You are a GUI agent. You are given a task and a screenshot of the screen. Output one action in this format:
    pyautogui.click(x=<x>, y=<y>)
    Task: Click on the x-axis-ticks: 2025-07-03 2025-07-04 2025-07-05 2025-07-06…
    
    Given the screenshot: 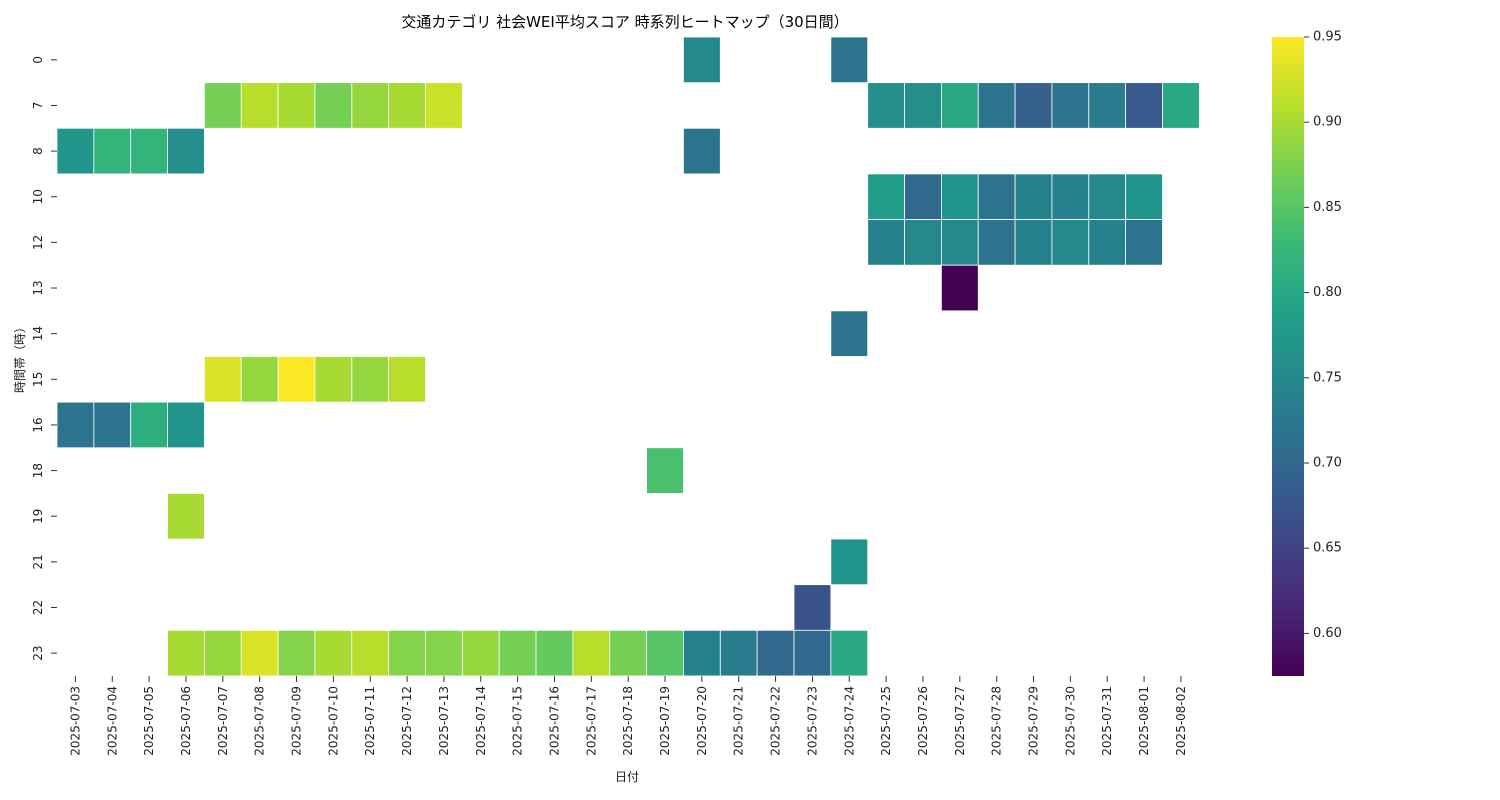 What is the action you would take?
    pyautogui.click(x=628, y=715)
    